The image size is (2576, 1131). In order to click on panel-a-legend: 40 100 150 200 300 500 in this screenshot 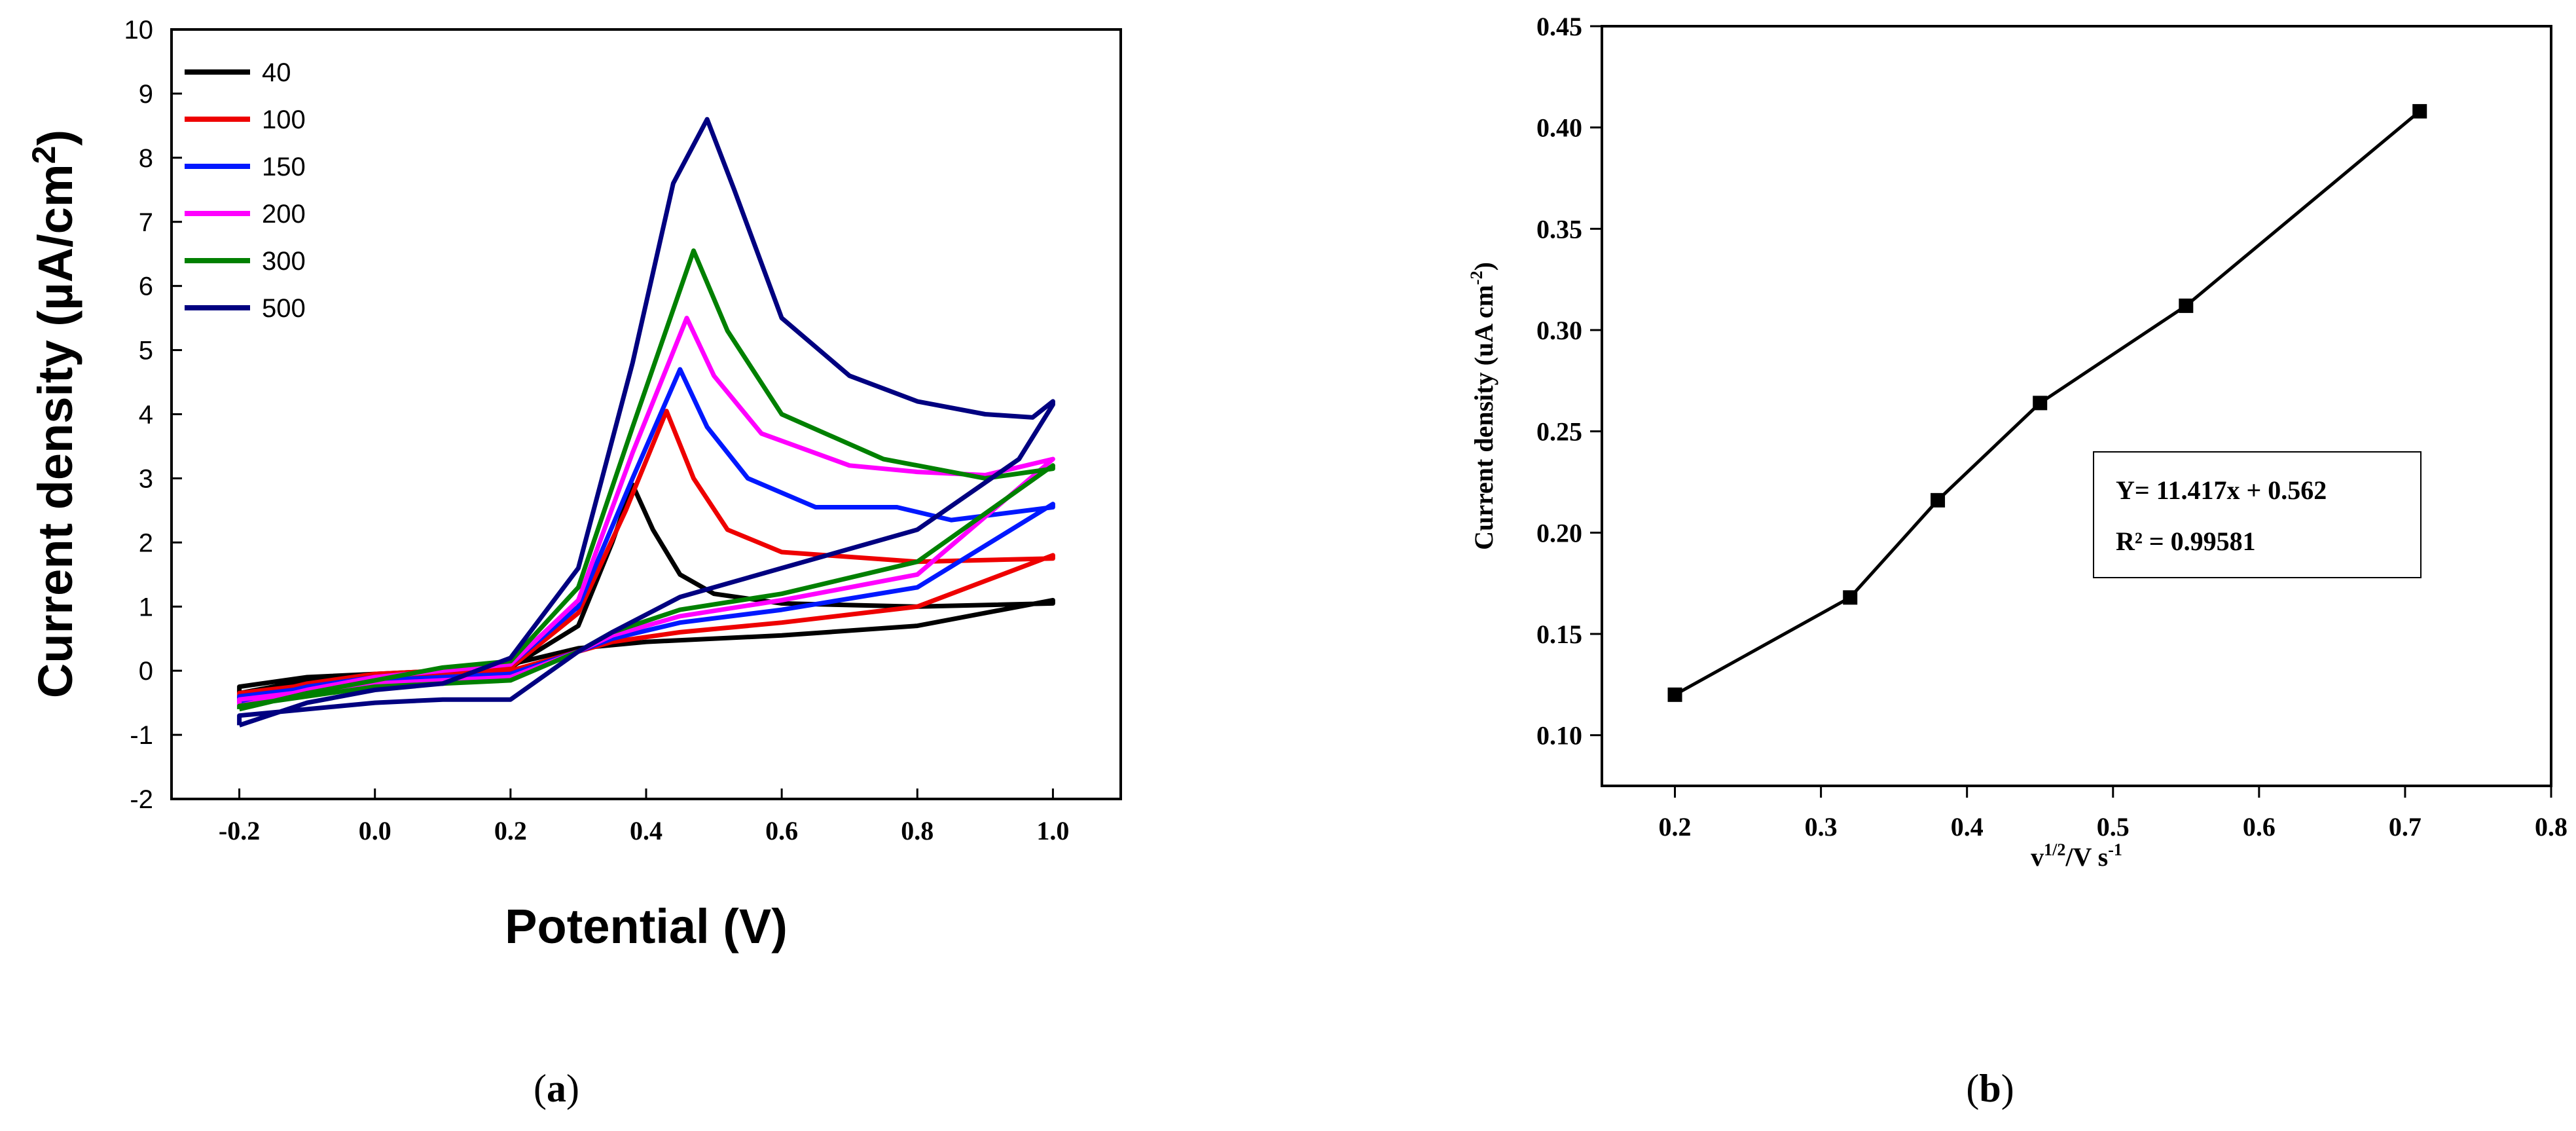, I will do `click(245, 190)`.